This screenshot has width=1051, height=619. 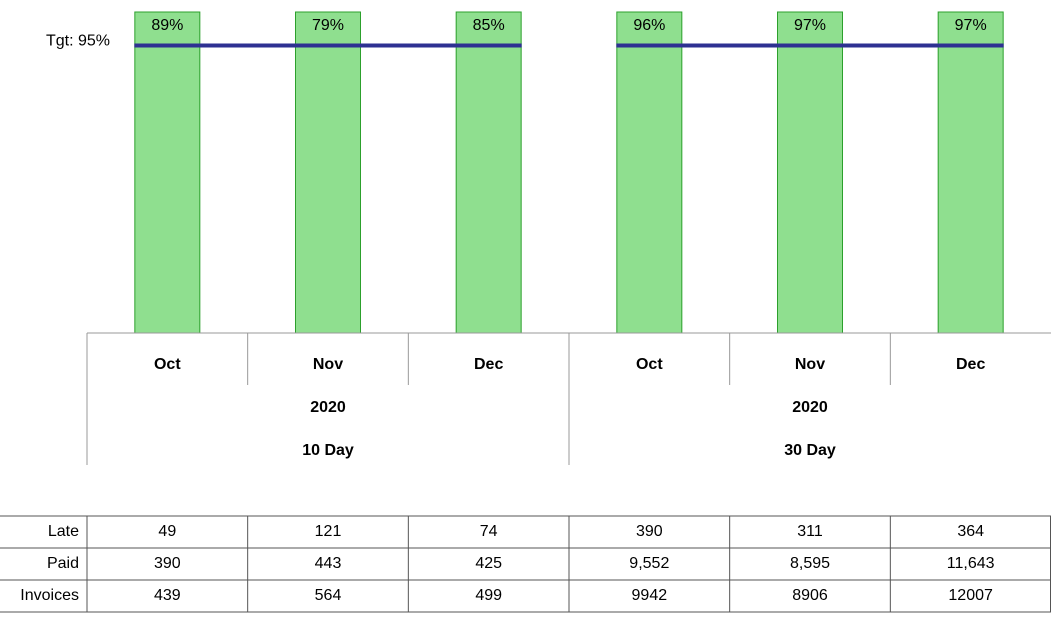 I want to click on data-label: 89%, so click(x=167, y=25).